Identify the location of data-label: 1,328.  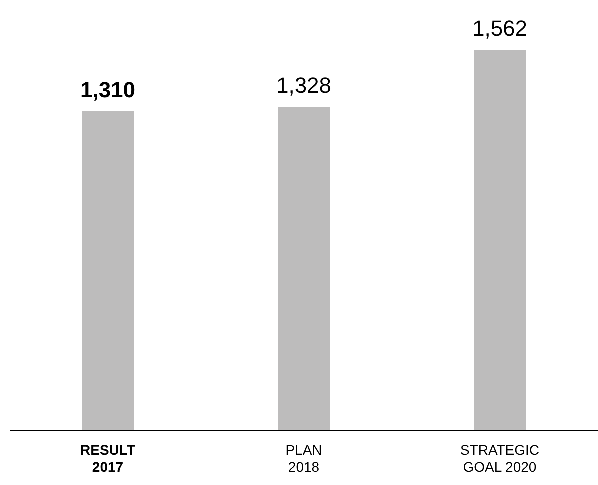
(304, 85).